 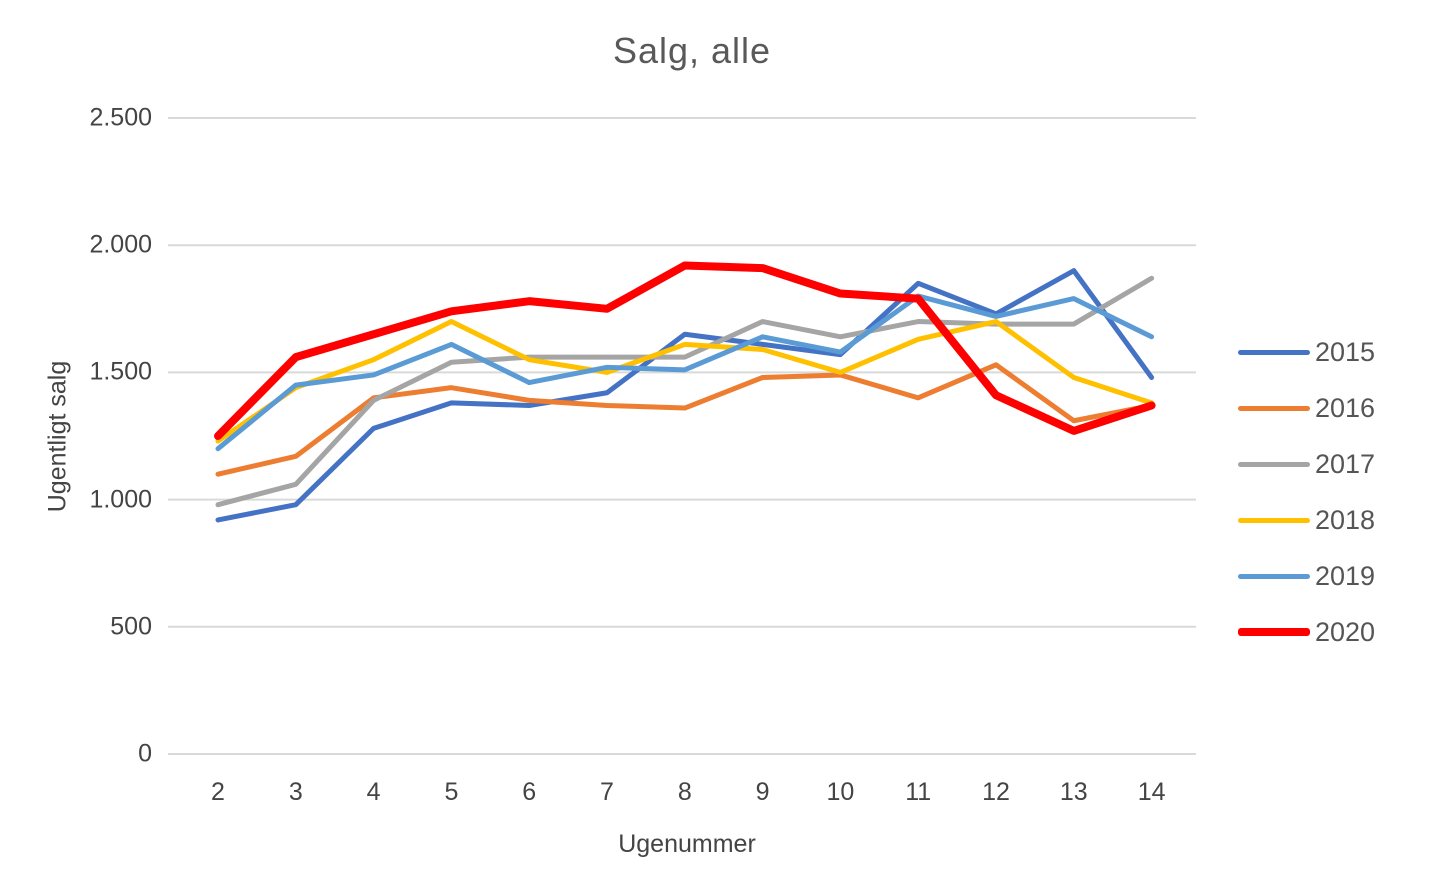 What do you see at coordinates (1345, 463) in the screenshot?
I see `legend-label: 2017` at bounding box center [1345, 463].